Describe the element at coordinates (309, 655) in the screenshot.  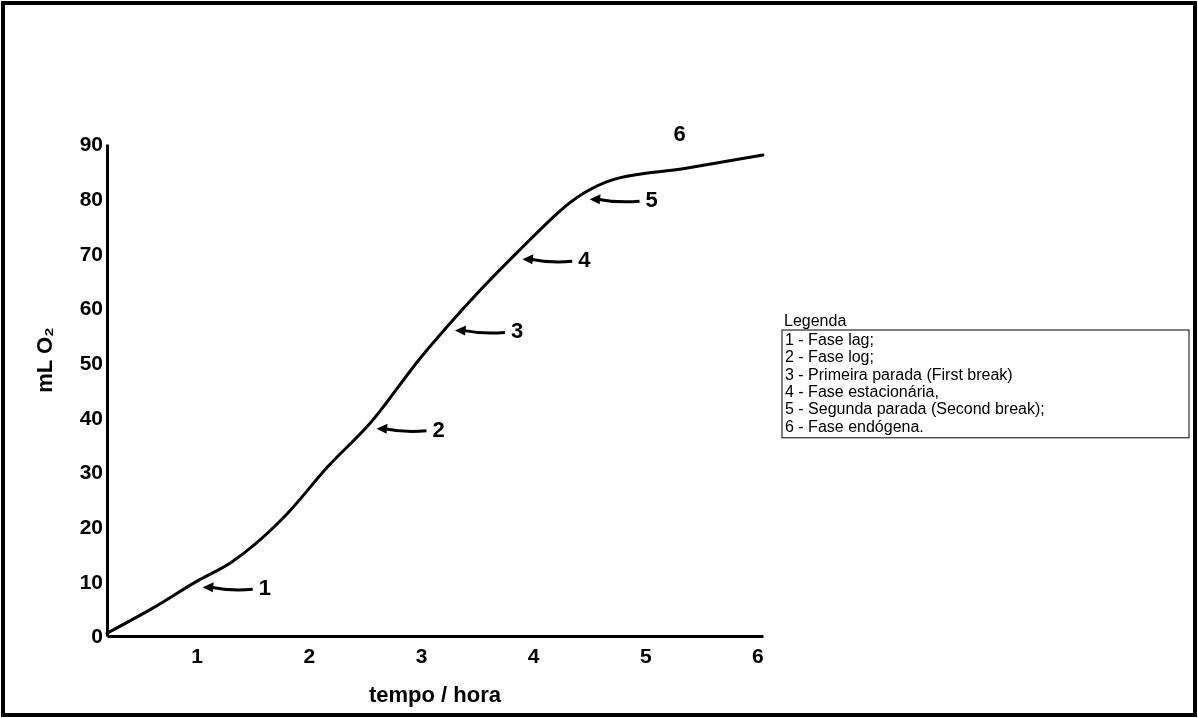
I see `x-tick-label: 2` at that location.